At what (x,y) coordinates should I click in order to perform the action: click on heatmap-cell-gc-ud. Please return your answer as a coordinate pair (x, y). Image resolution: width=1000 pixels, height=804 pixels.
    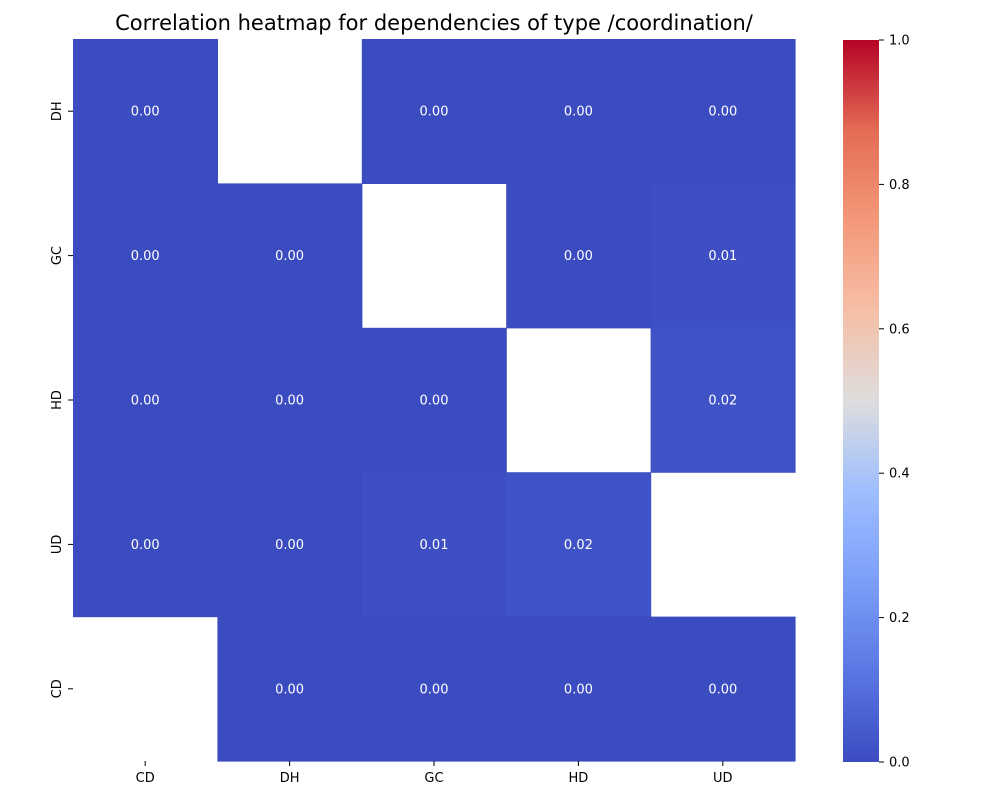
    Looking at the image, I should click on (723, 256).